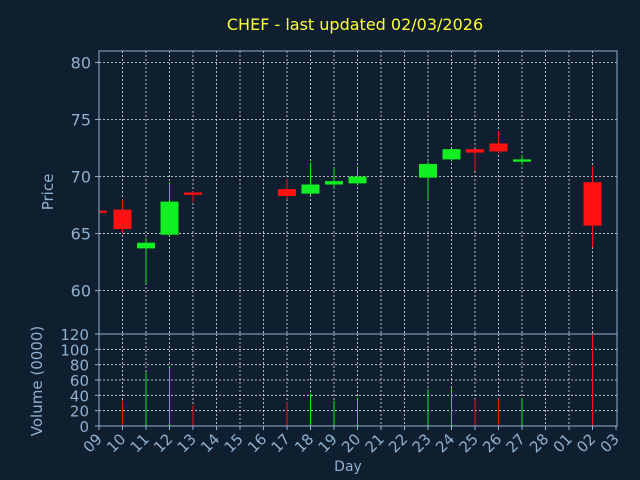 Image resolution: width=640 pixels, height=480 pixels. Describe the element at coordinates (328, 443) in the screenshot. I see `x-tick-label-19: 19` at that location.